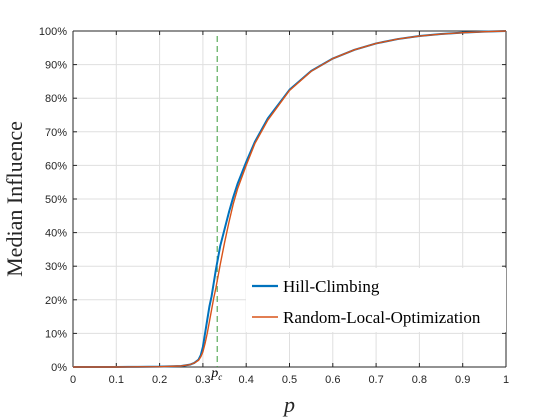 This screenshot has height=420, width=560. Describe the element at coordinates (332, 380) in the screenshot. I see `x-tick-label: 0.6` at that location.